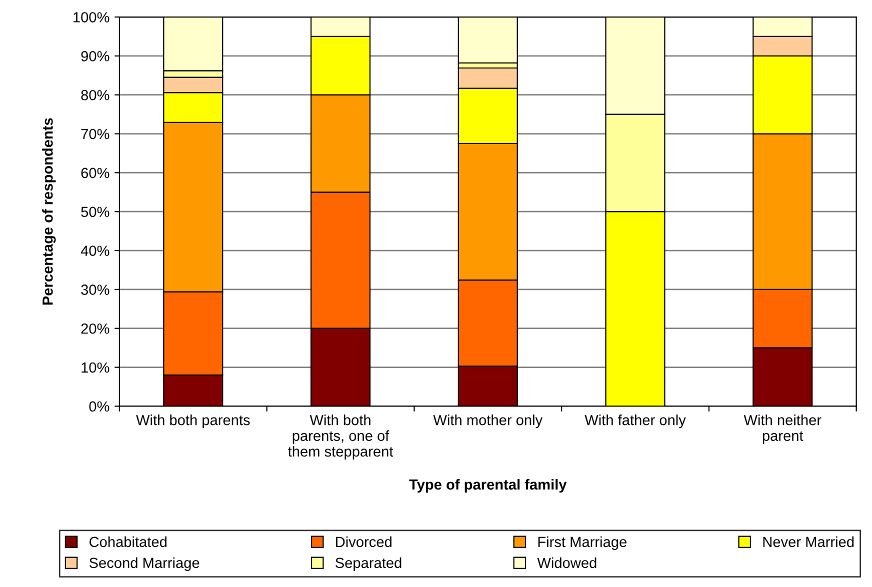  I want to click on y-tick-label: 60%, so click(95, 173).